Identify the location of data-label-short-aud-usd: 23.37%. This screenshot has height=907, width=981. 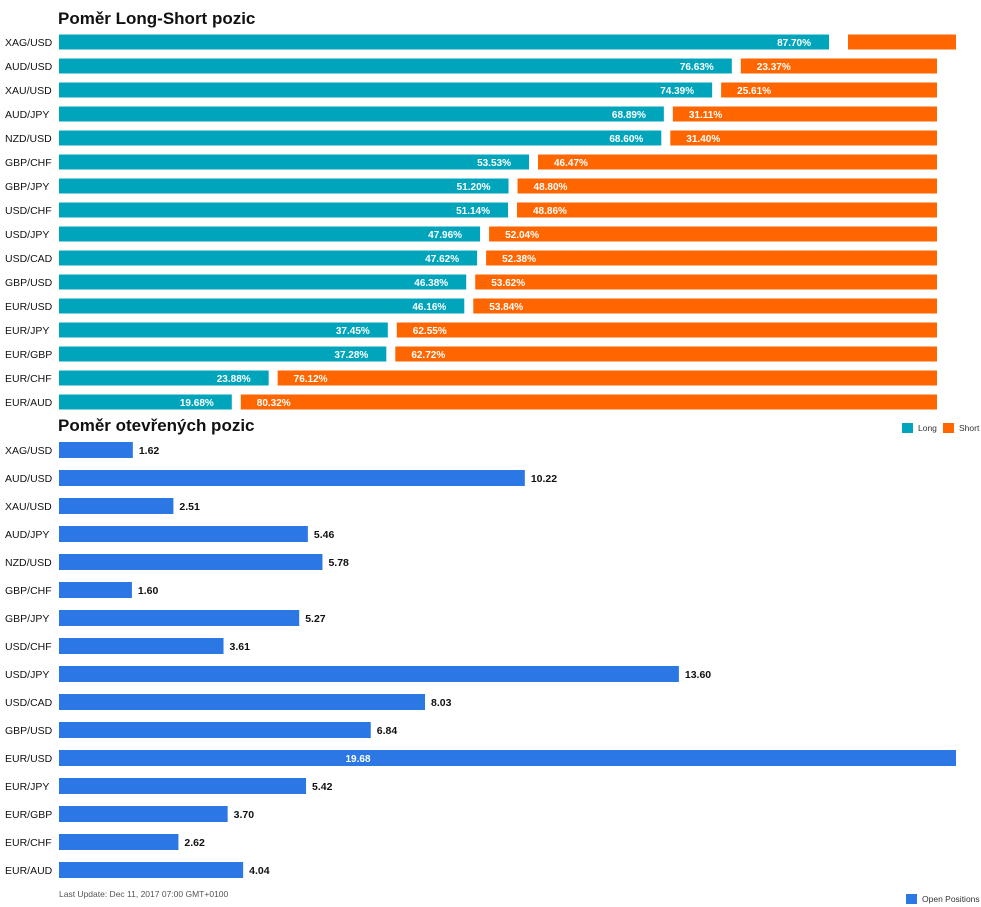
(774, 67).